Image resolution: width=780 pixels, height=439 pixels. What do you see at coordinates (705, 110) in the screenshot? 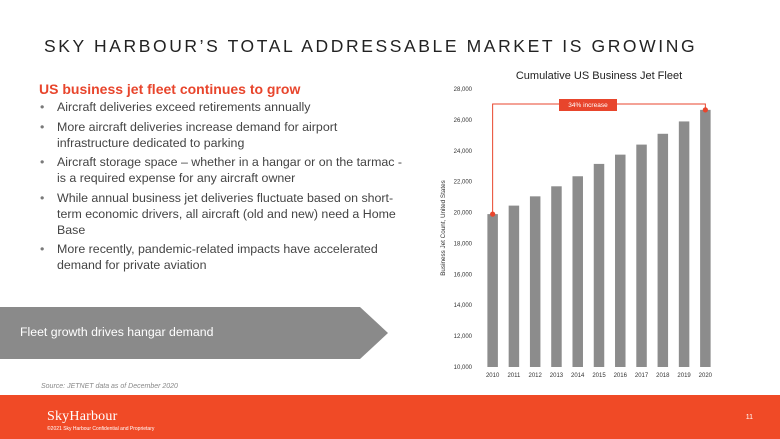
I see `end-marker` at bounding box center [705, 110].